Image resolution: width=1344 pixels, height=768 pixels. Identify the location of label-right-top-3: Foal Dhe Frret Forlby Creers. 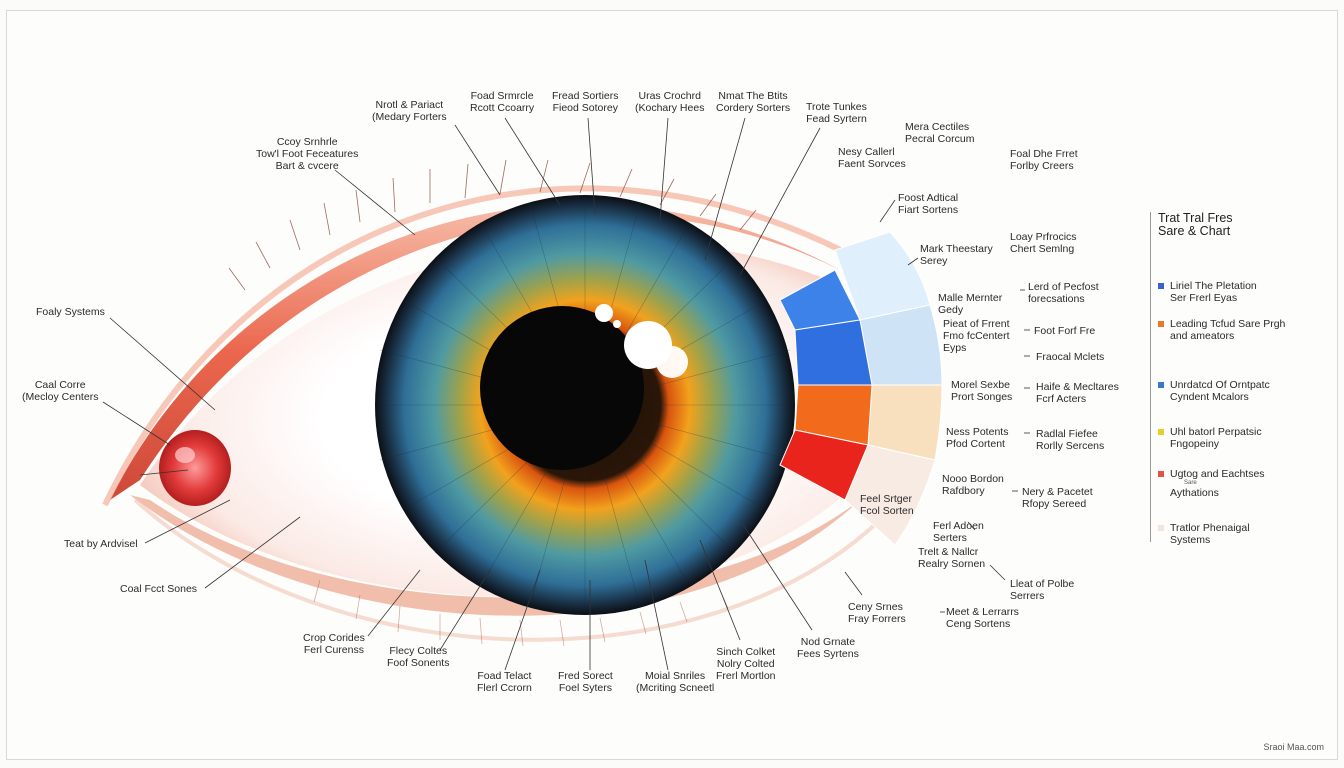
(1044, 160).